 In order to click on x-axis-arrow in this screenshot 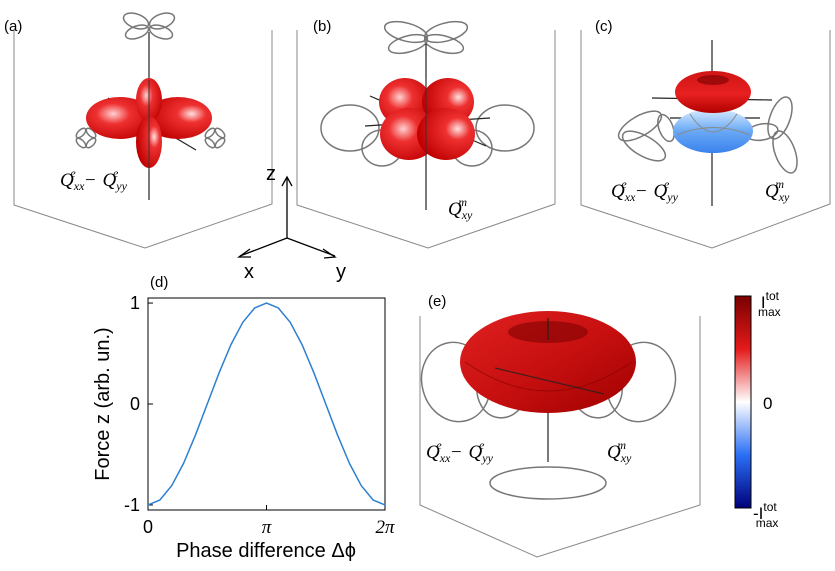, I will do `click(263, 247)`.